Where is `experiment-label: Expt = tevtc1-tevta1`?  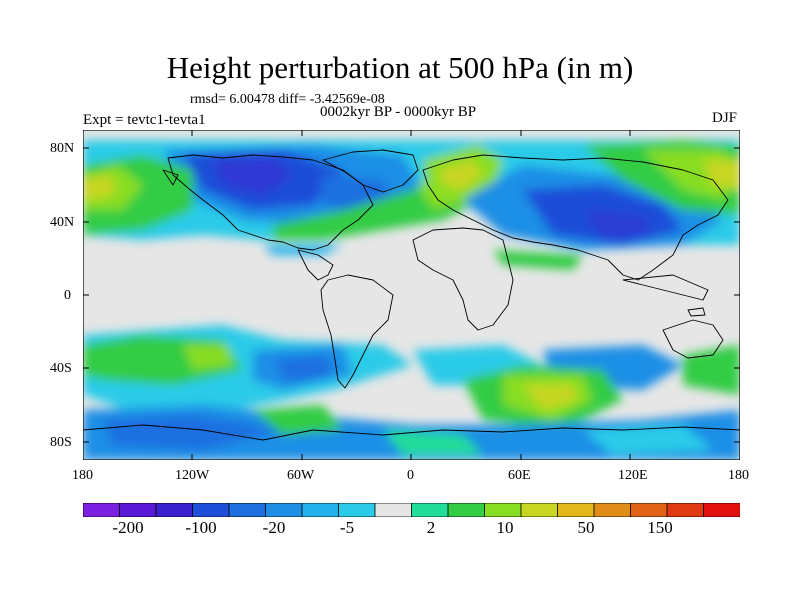 experiment-label: Expt = tevtc1-tevta1 is located at coordinates (144, 120).